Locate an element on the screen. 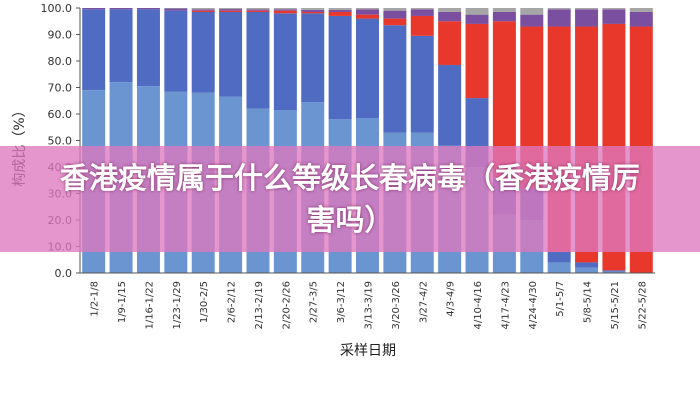 The image size is (700, 400). x-tick-label: 4/3-4/9 is located at coordinates (451, 299).